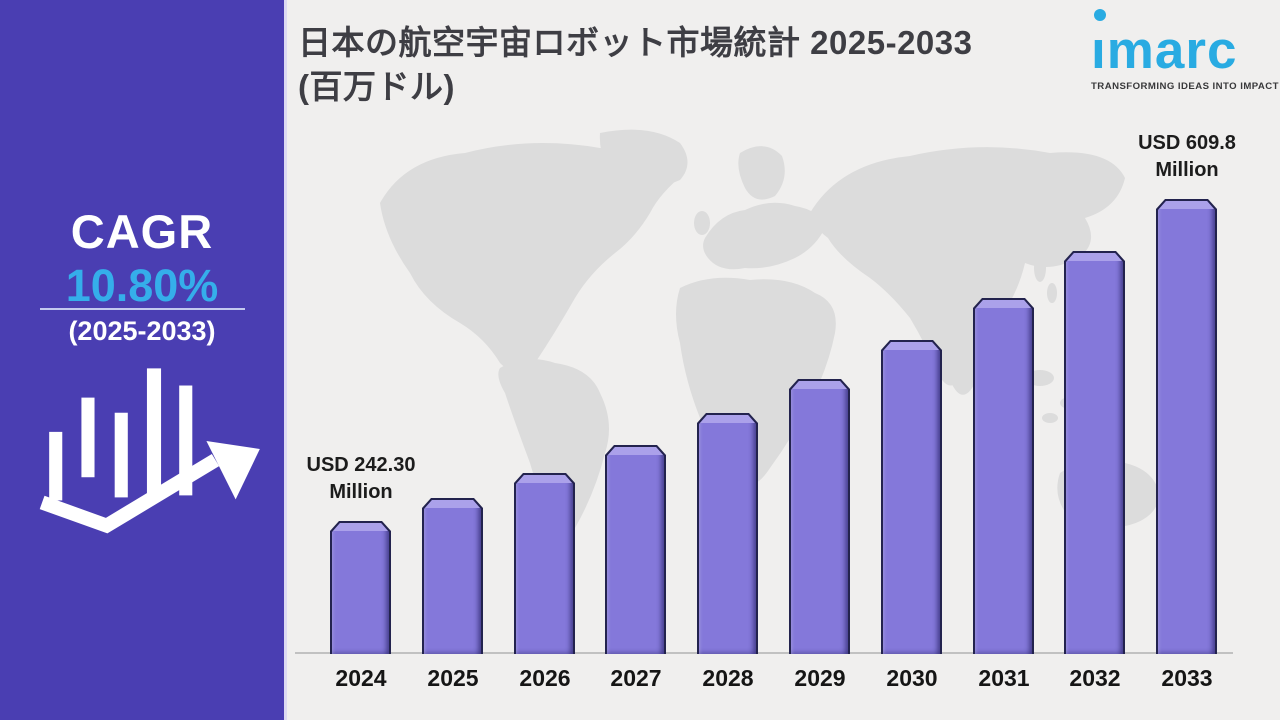  Describe the element at coordinates (1004, 678) in the screenshot. I see `x-axis-label-2031: 2031` at that location.